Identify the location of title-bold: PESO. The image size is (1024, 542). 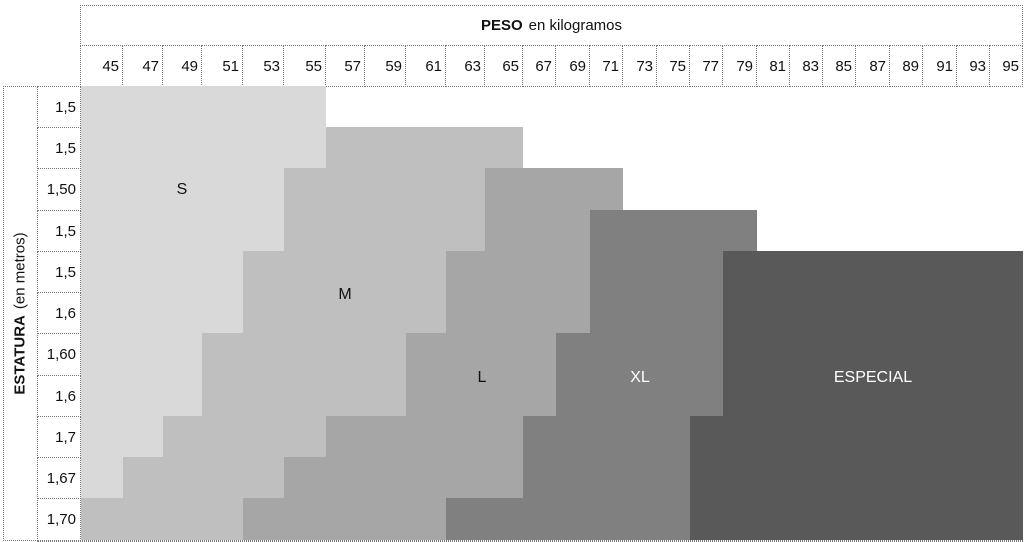
(501, 25).